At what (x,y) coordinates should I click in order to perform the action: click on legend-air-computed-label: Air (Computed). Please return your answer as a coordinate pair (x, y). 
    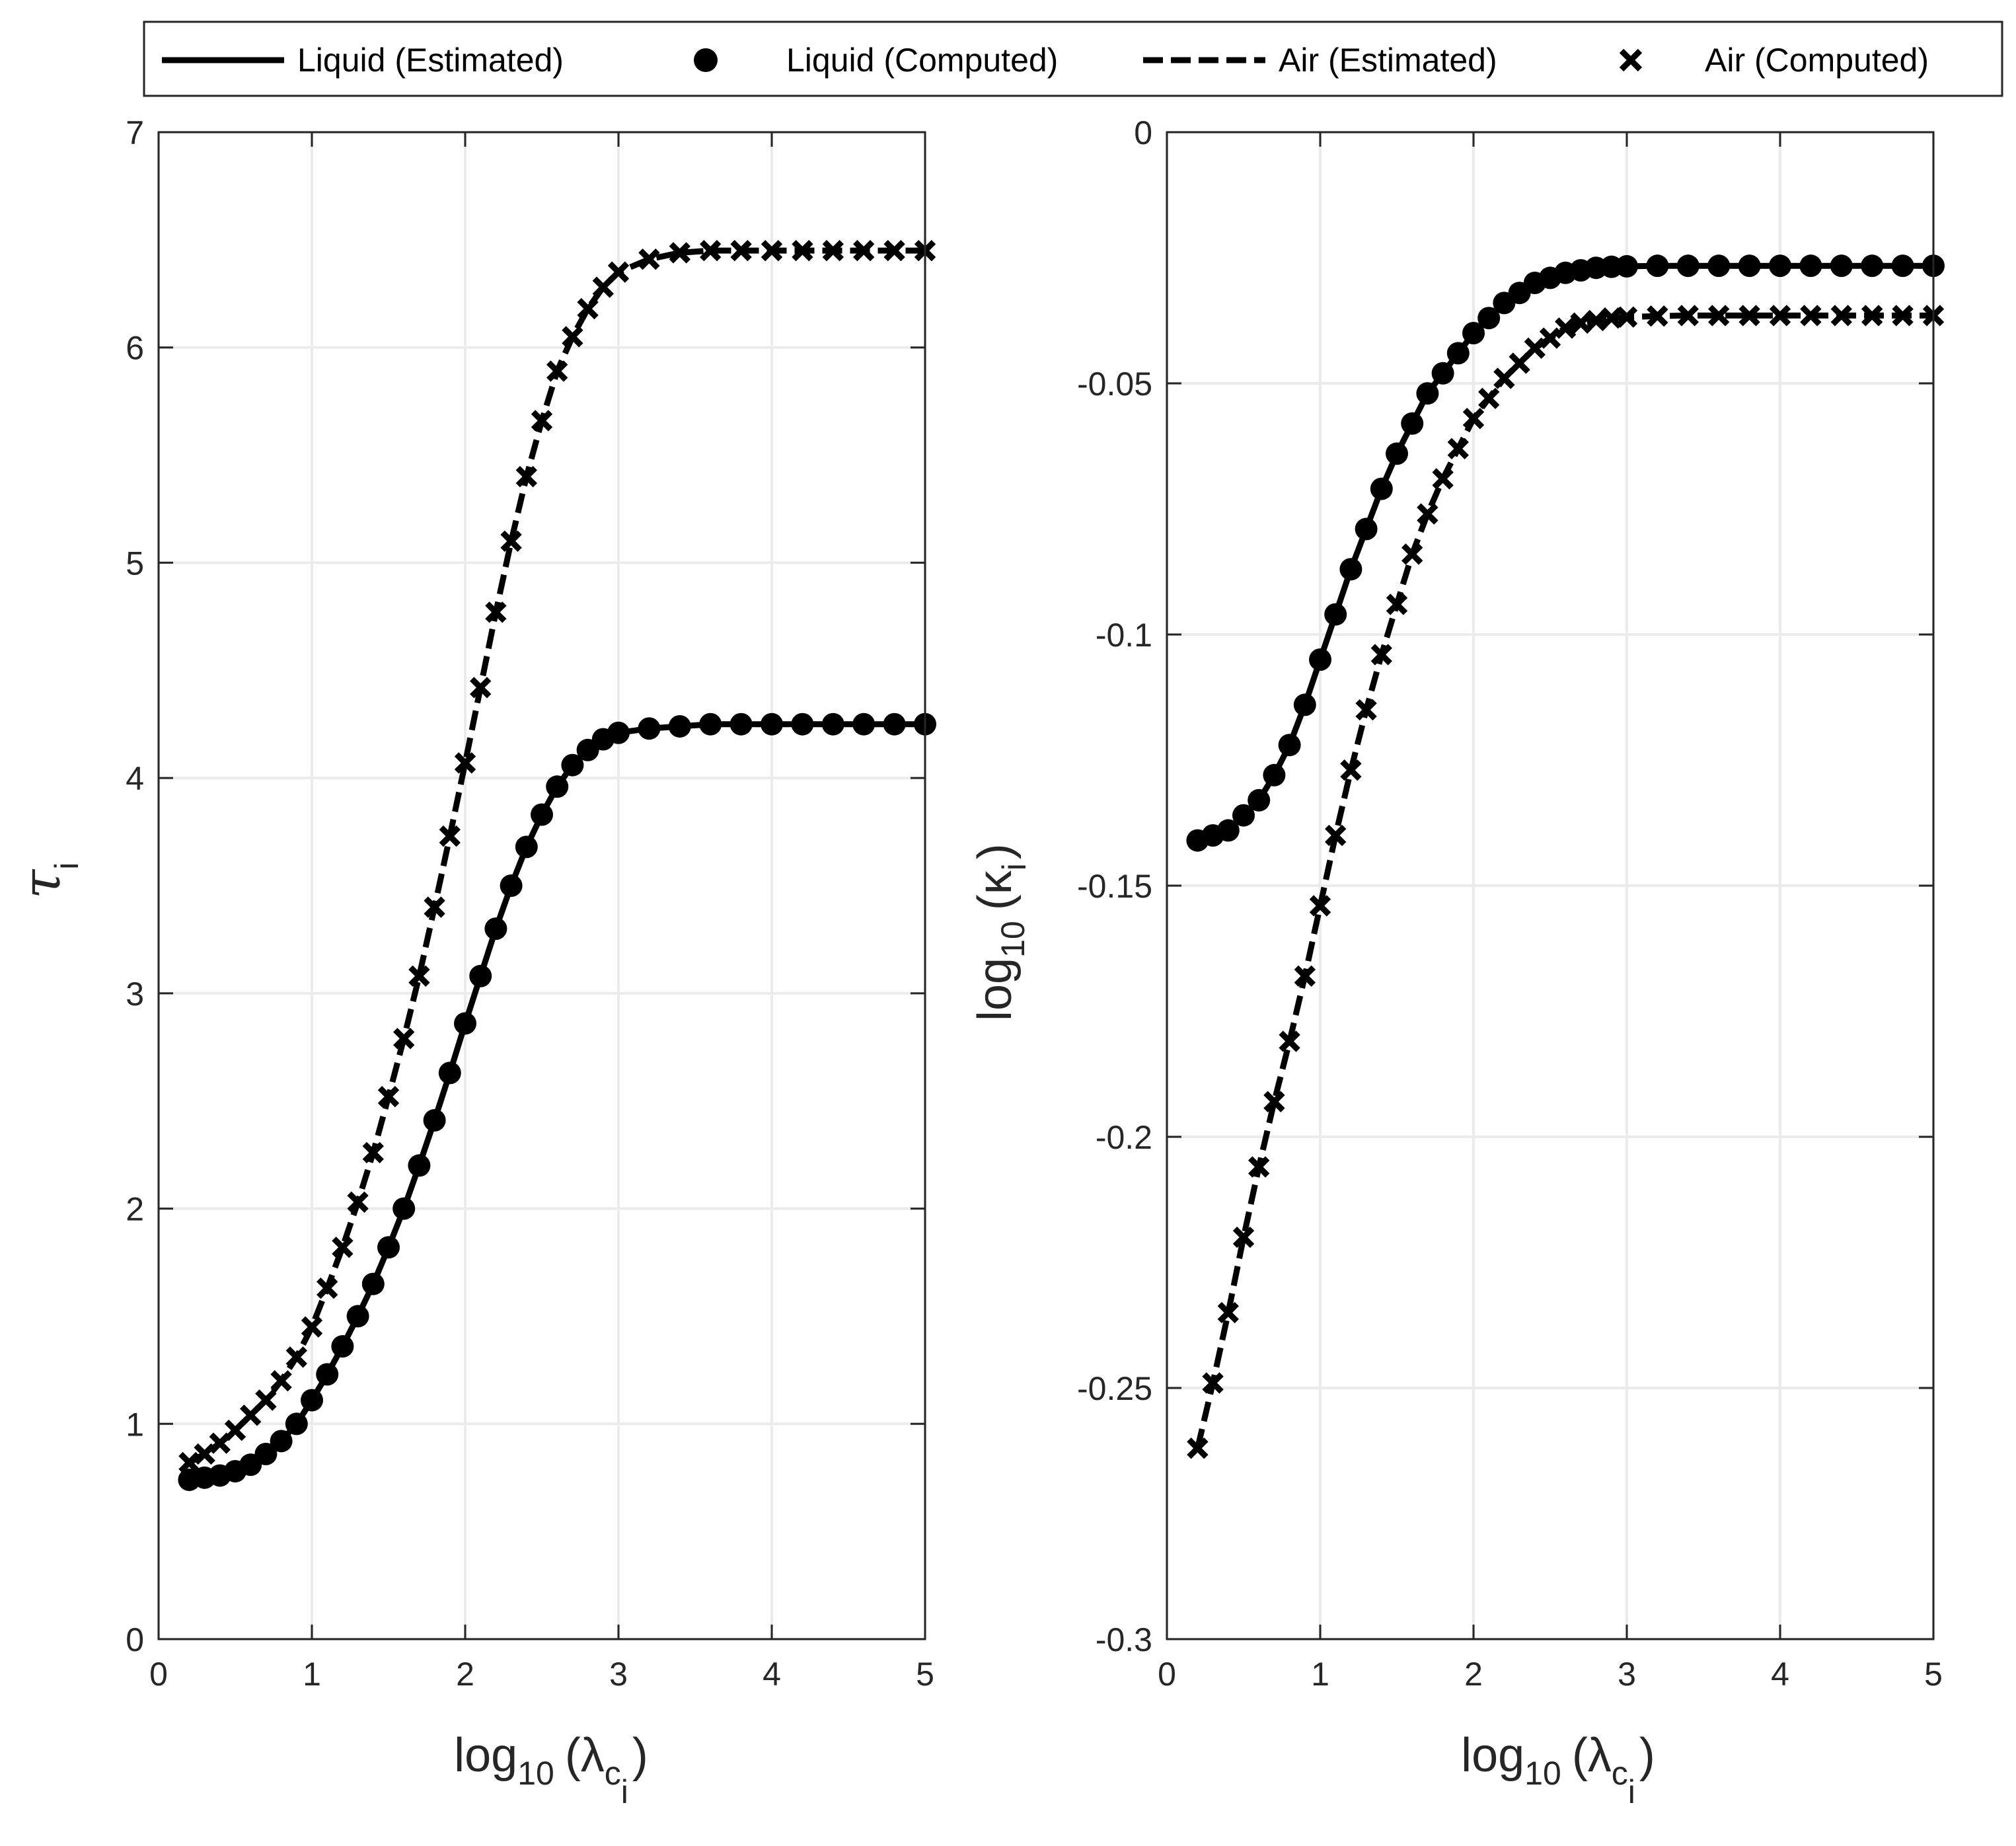
    Looking at the image, I should click on (1817, 61).